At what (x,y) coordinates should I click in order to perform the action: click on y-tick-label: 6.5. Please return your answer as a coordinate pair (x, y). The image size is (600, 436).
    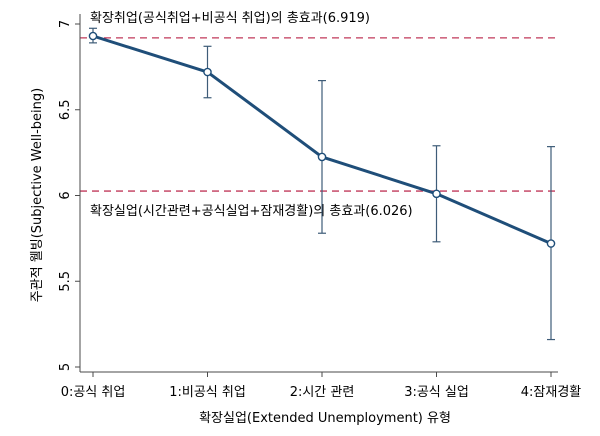
    Looking at the image, I should click on (65, 109).